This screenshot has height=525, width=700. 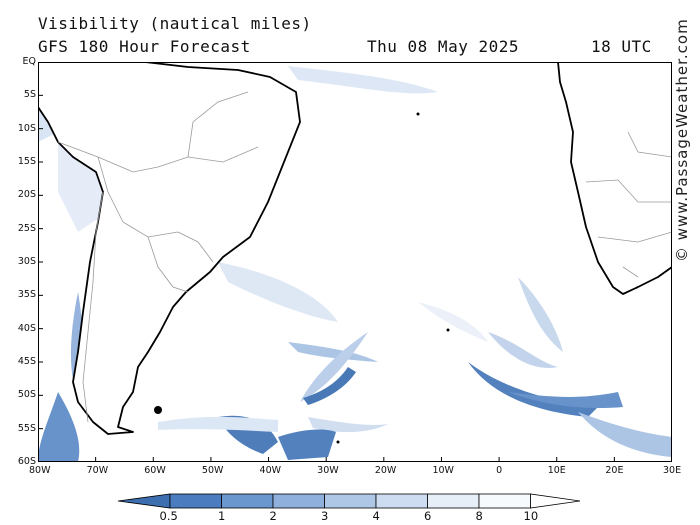 What do you see at coordinates (29, 61) in the screenshot?
I see `lat-label: EQ` at bounding box center [29, 61].